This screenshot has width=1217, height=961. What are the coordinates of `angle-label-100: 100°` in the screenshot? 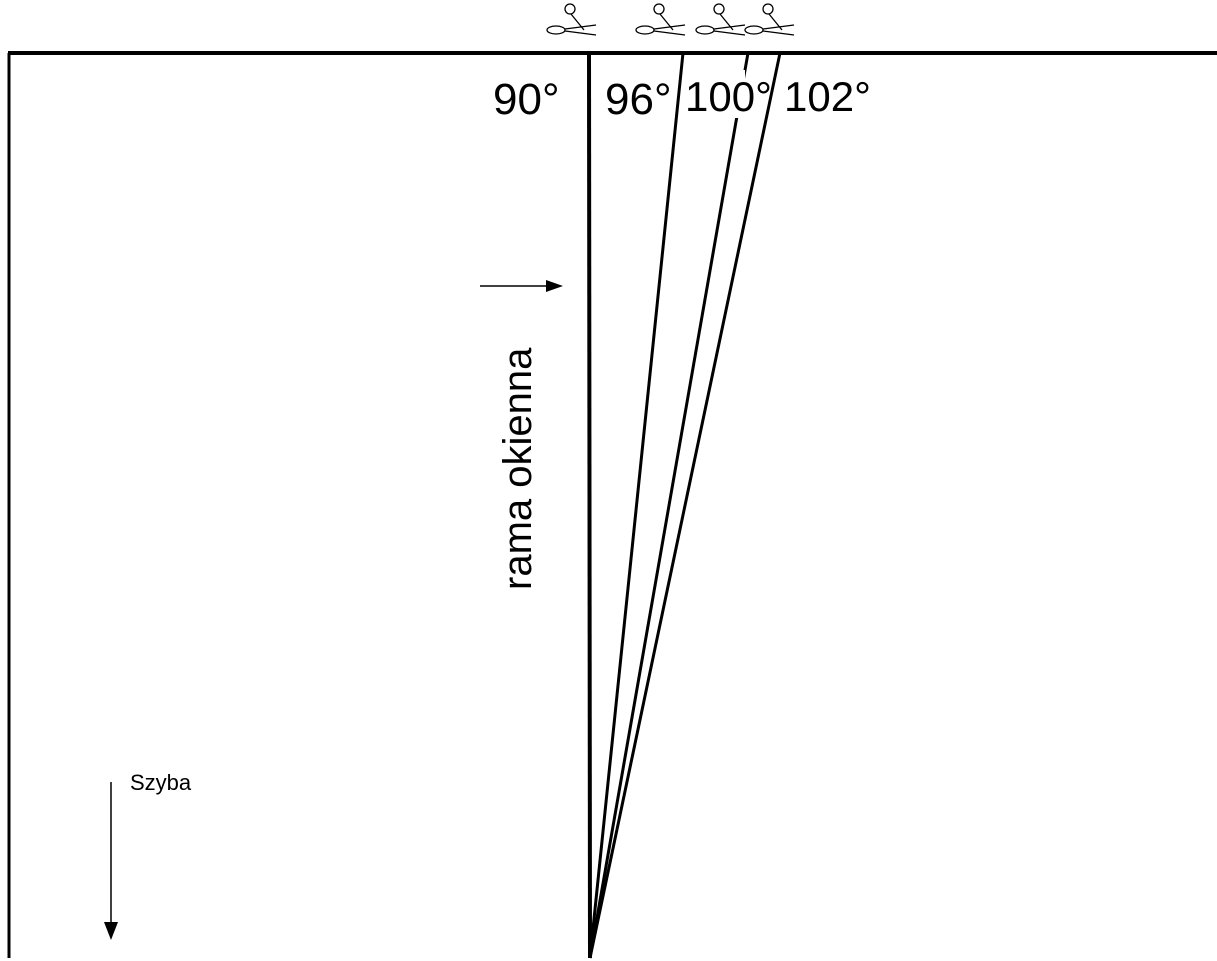 It's located at (728, 96).